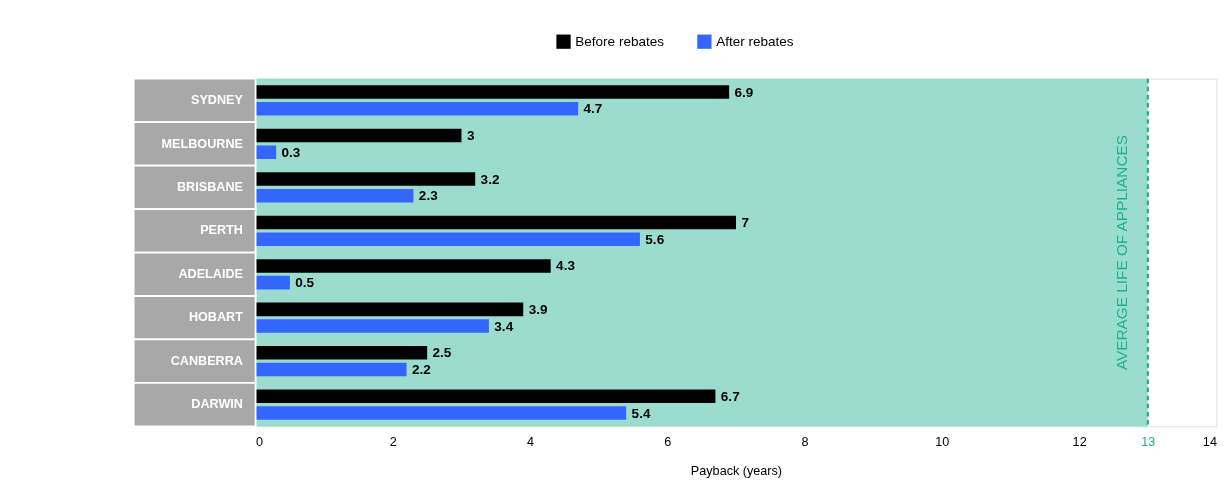  What do you see at coordinates (620, 42) in the screenshot?
I see `legend-label: Before rebates` at bounding box center [620, 42].